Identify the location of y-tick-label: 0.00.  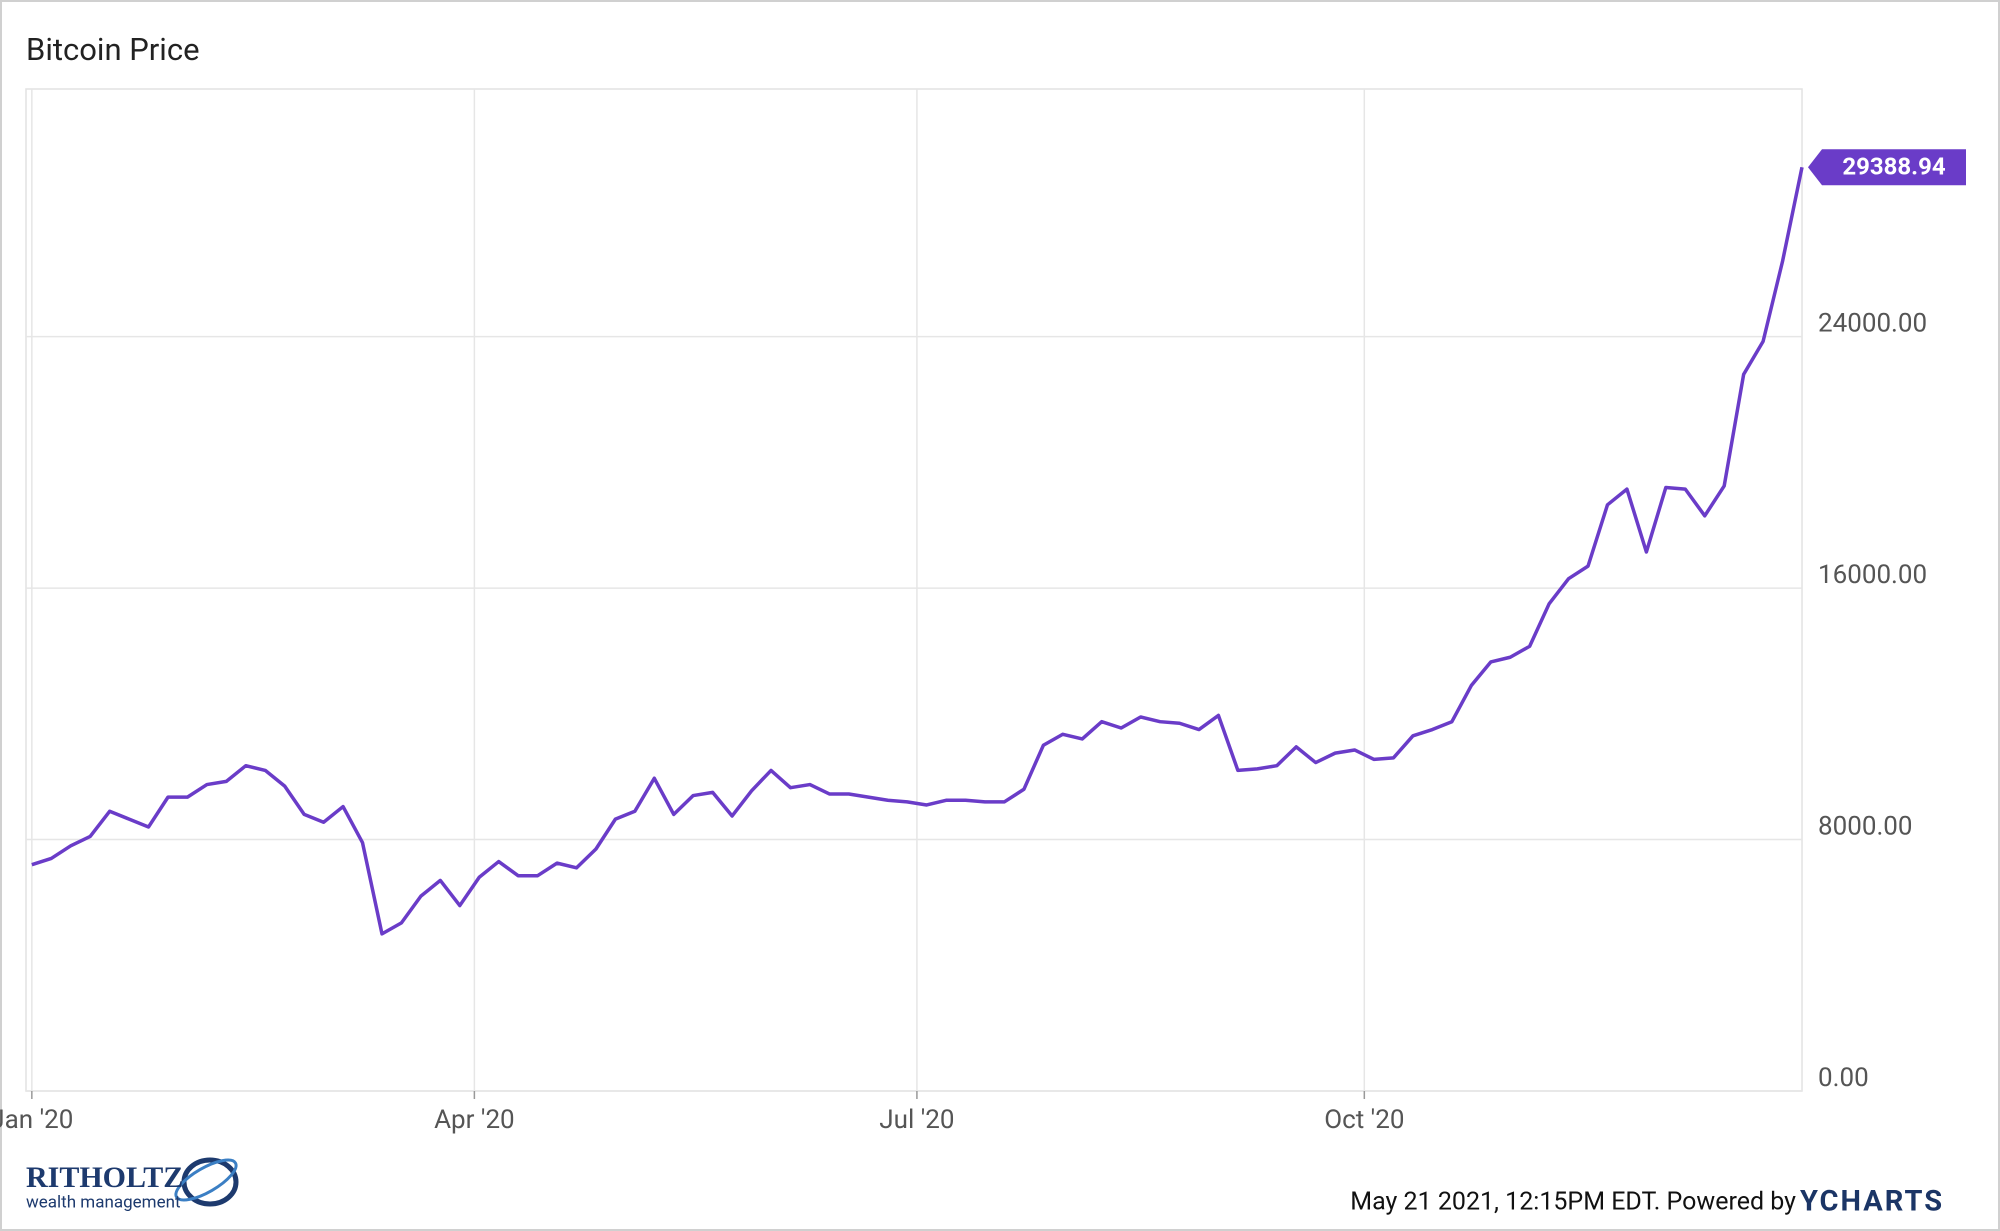
(1843, 1078).